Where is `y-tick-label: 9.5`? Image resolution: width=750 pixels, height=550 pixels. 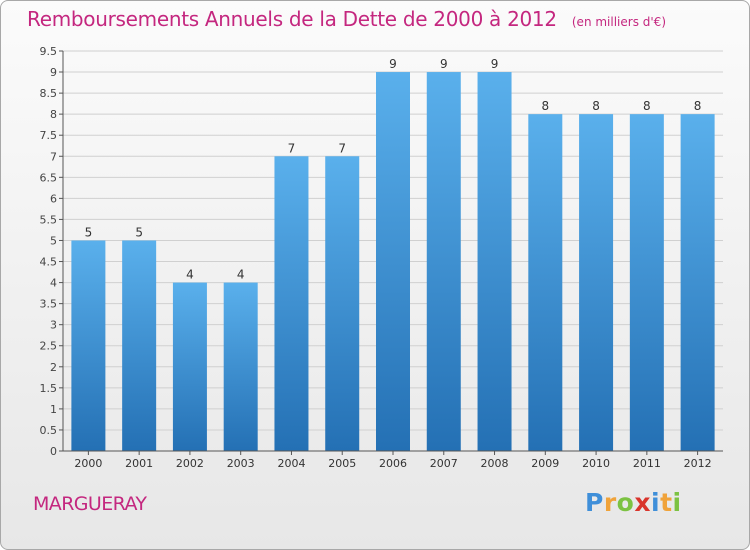 y-tick-label: 9.5 is located at coordinates (49, 51).